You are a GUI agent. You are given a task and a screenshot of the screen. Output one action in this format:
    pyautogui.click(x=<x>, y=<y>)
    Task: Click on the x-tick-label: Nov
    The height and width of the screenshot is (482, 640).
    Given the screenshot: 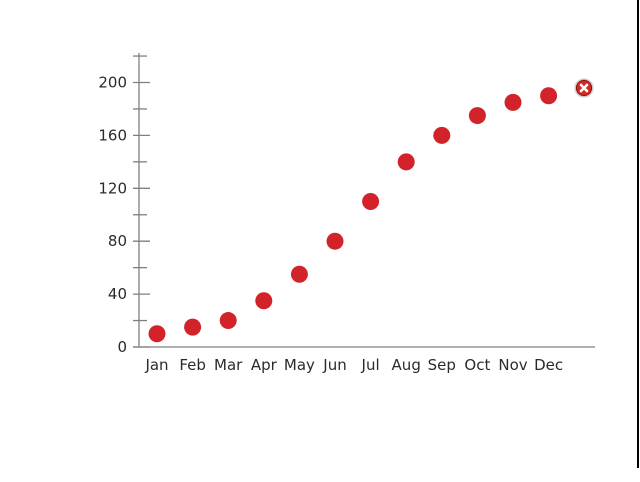 What is the action you would take?
    pyautogui.click(x=512, y=365)
    